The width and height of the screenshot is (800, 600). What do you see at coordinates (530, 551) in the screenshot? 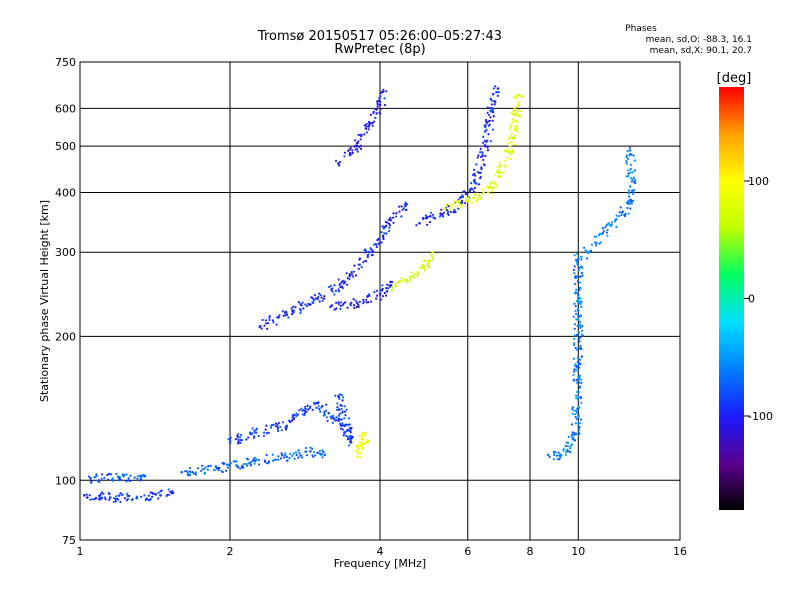
I see `x-tick-label: 8` at bounding box center [530, 551].